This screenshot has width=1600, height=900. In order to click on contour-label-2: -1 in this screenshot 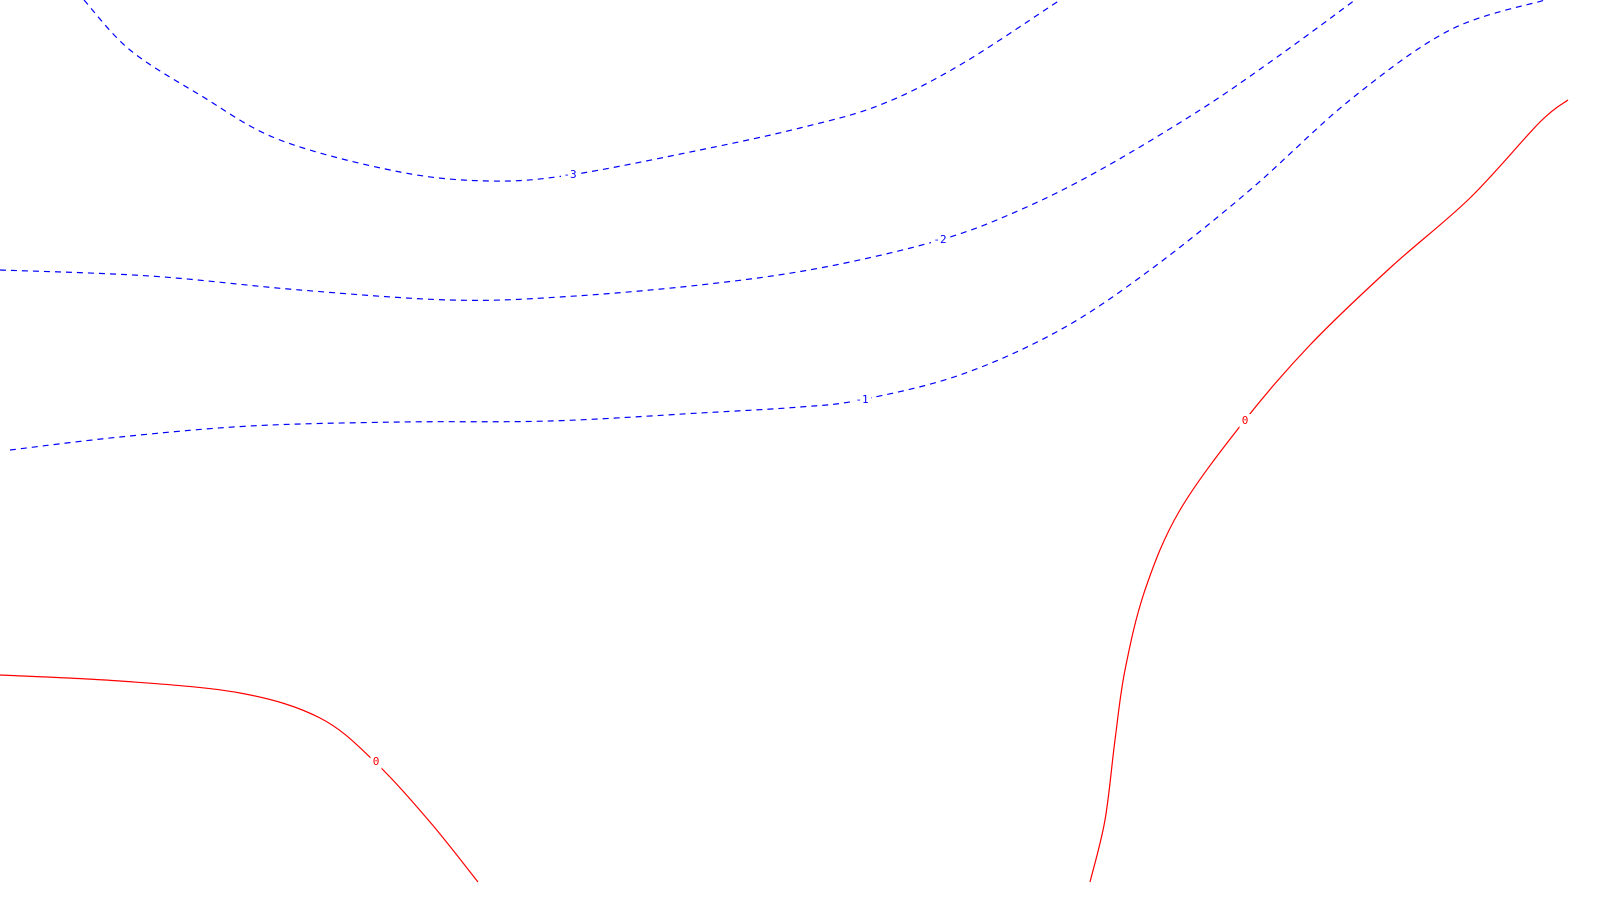, I will do `click(862, 400)`.